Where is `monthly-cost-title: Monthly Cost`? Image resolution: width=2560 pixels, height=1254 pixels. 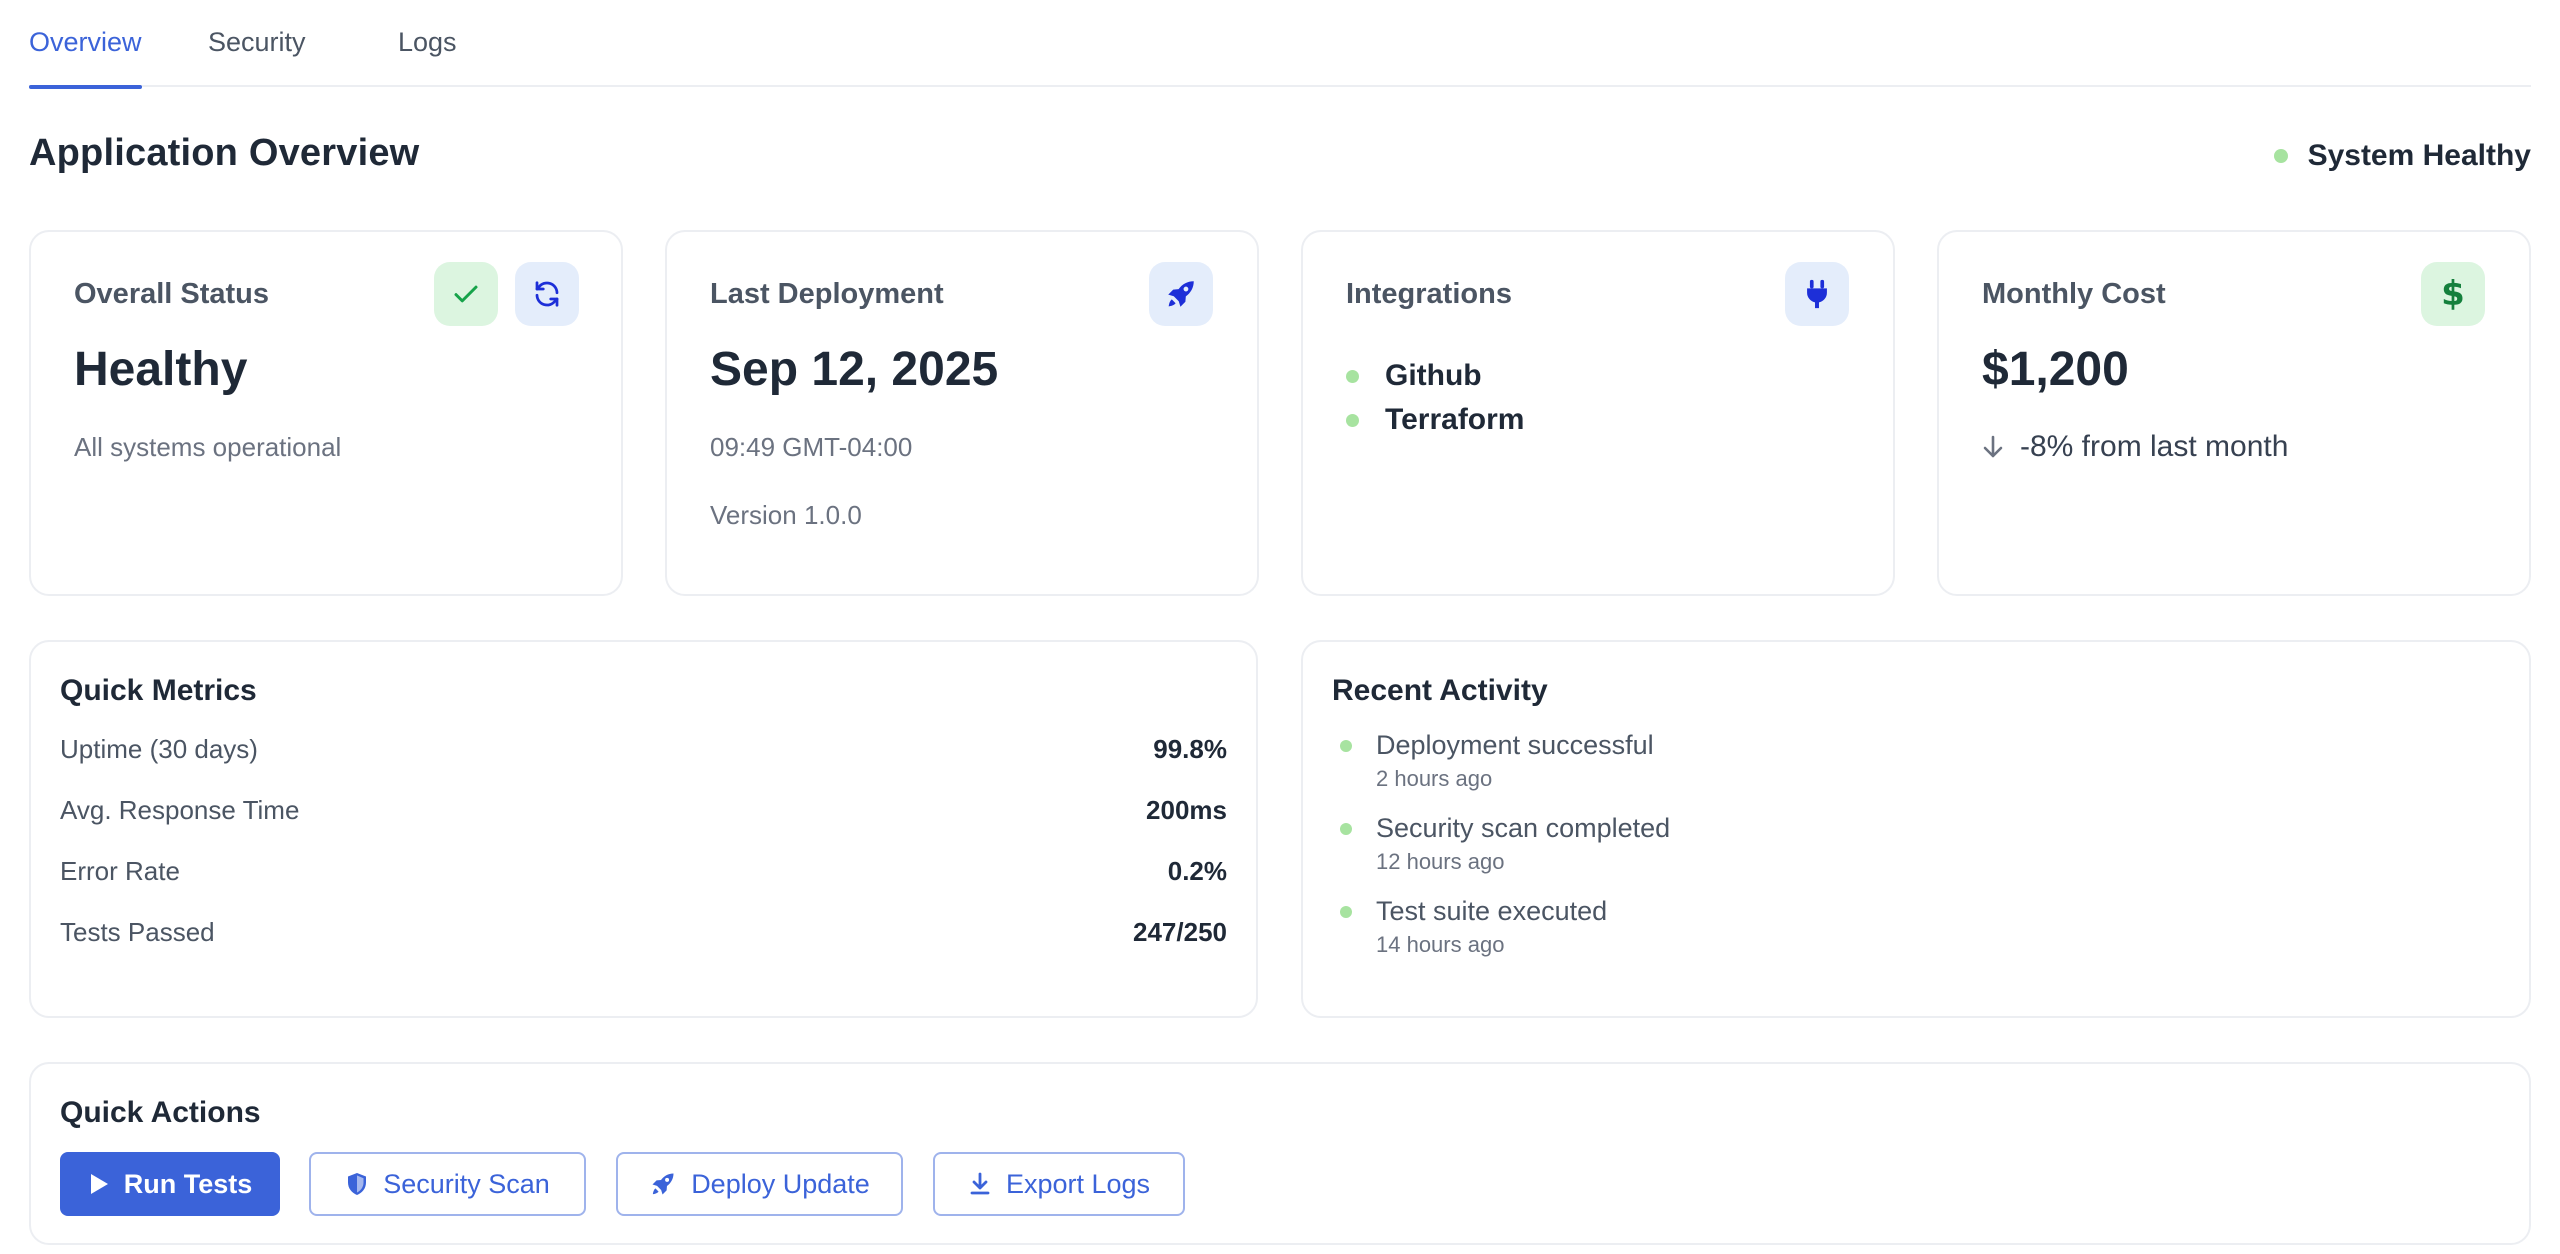 monthly-cost-title: Monthly Cost is located at coordinates (2074, 294).